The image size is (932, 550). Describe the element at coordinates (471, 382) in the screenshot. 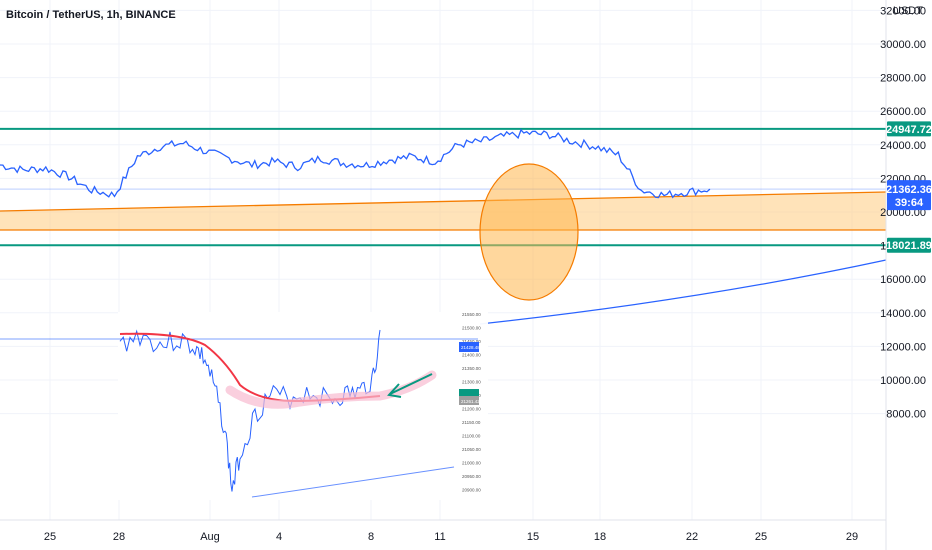

I see `inset-y-tick: 21300.00` at that location.